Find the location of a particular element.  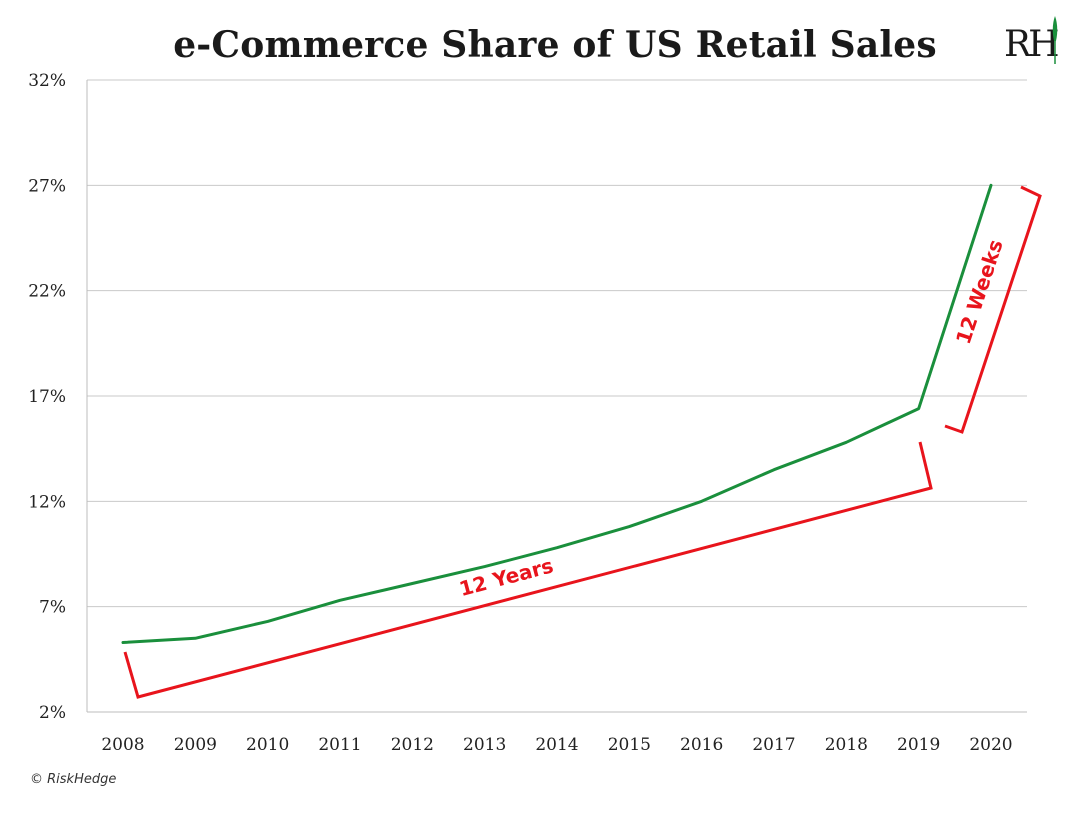

x-tick-label: 2017 is located at coordinates (773, 745).